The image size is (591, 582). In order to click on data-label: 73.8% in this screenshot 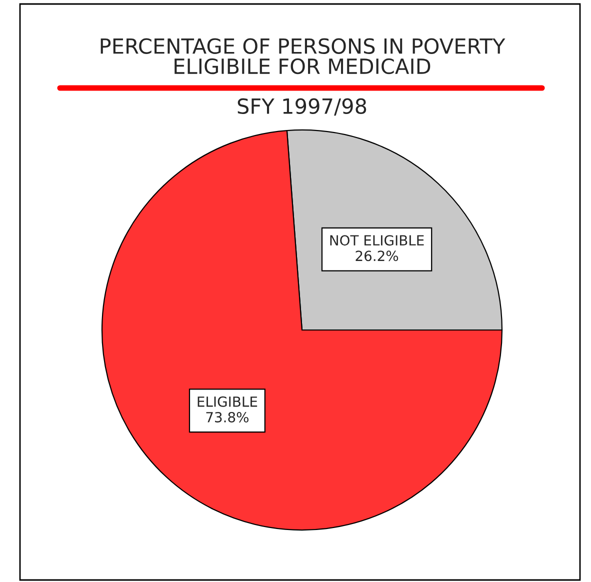, I will do `click(227, 417)`.